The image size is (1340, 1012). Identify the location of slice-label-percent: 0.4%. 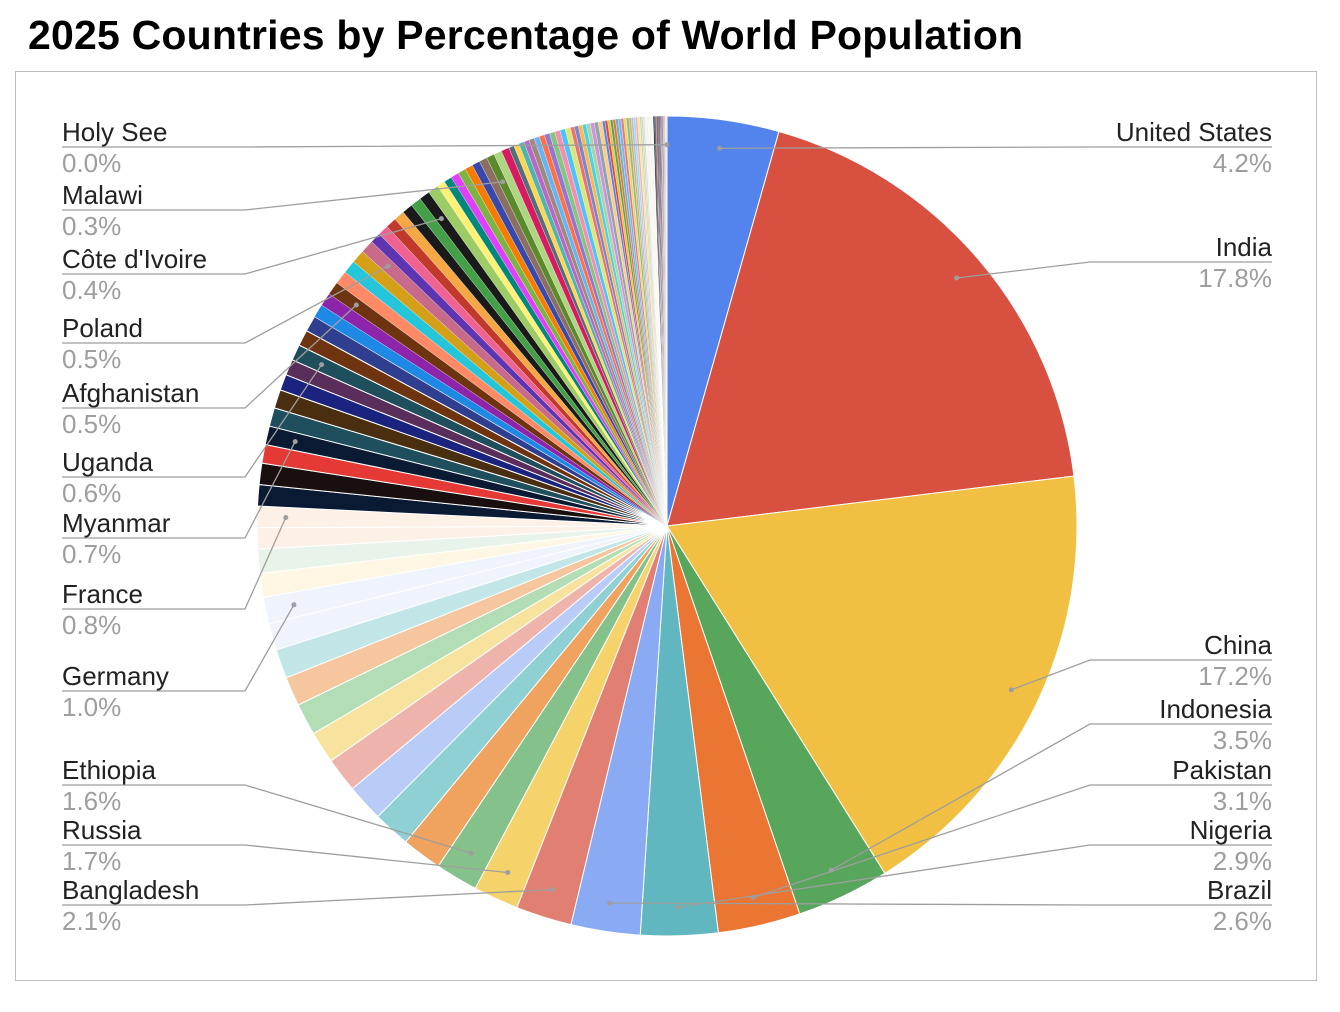
(91, 290).